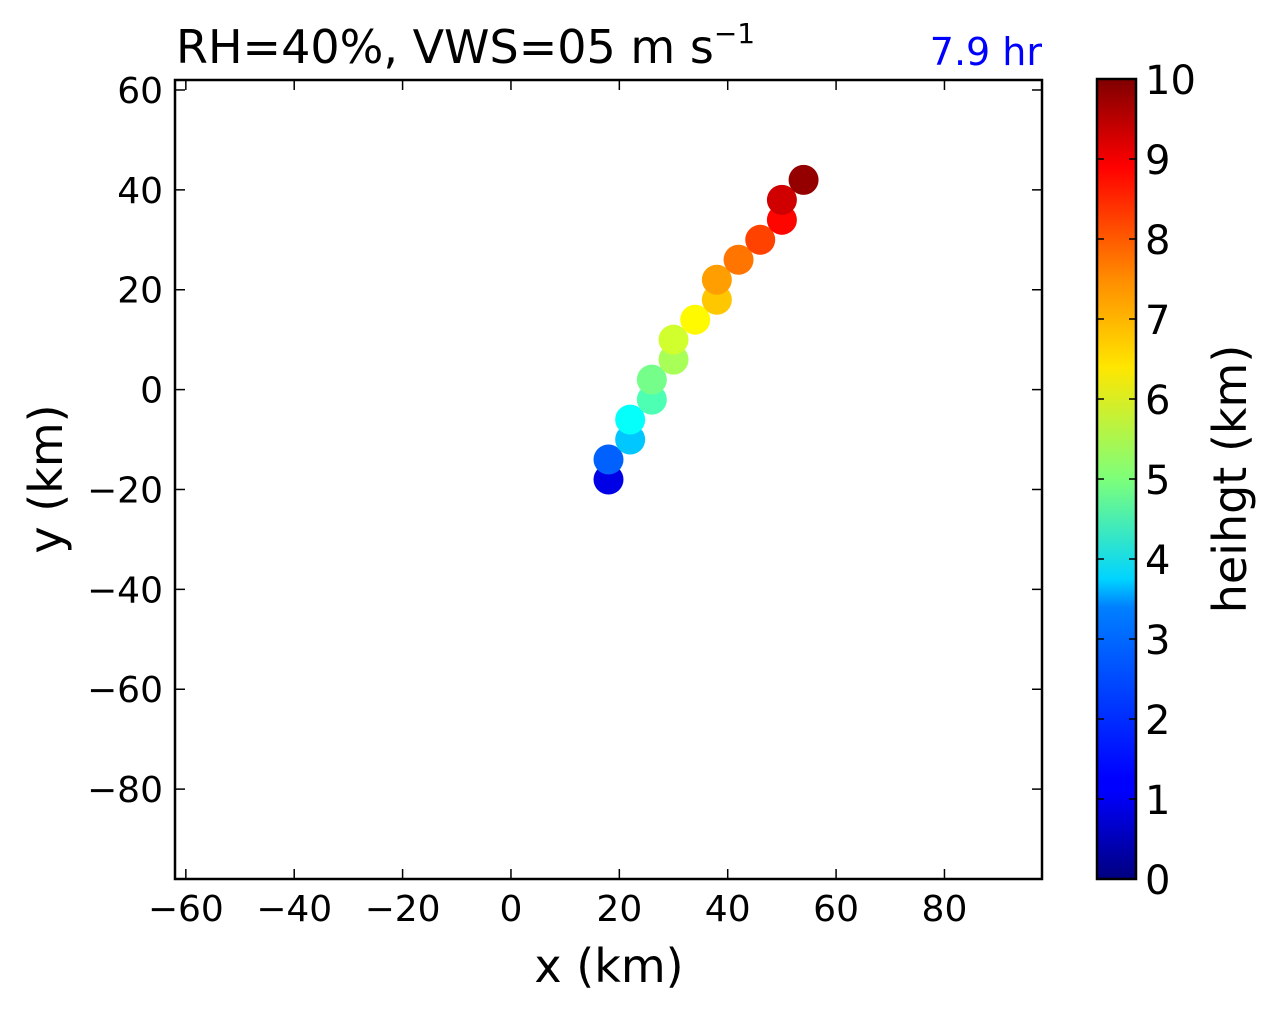 This screenshot has height=1012, width=1277. Describe the element at coordinates (608, 966) in the screenshot. I see `x-axis-label: x (km)` at that location.